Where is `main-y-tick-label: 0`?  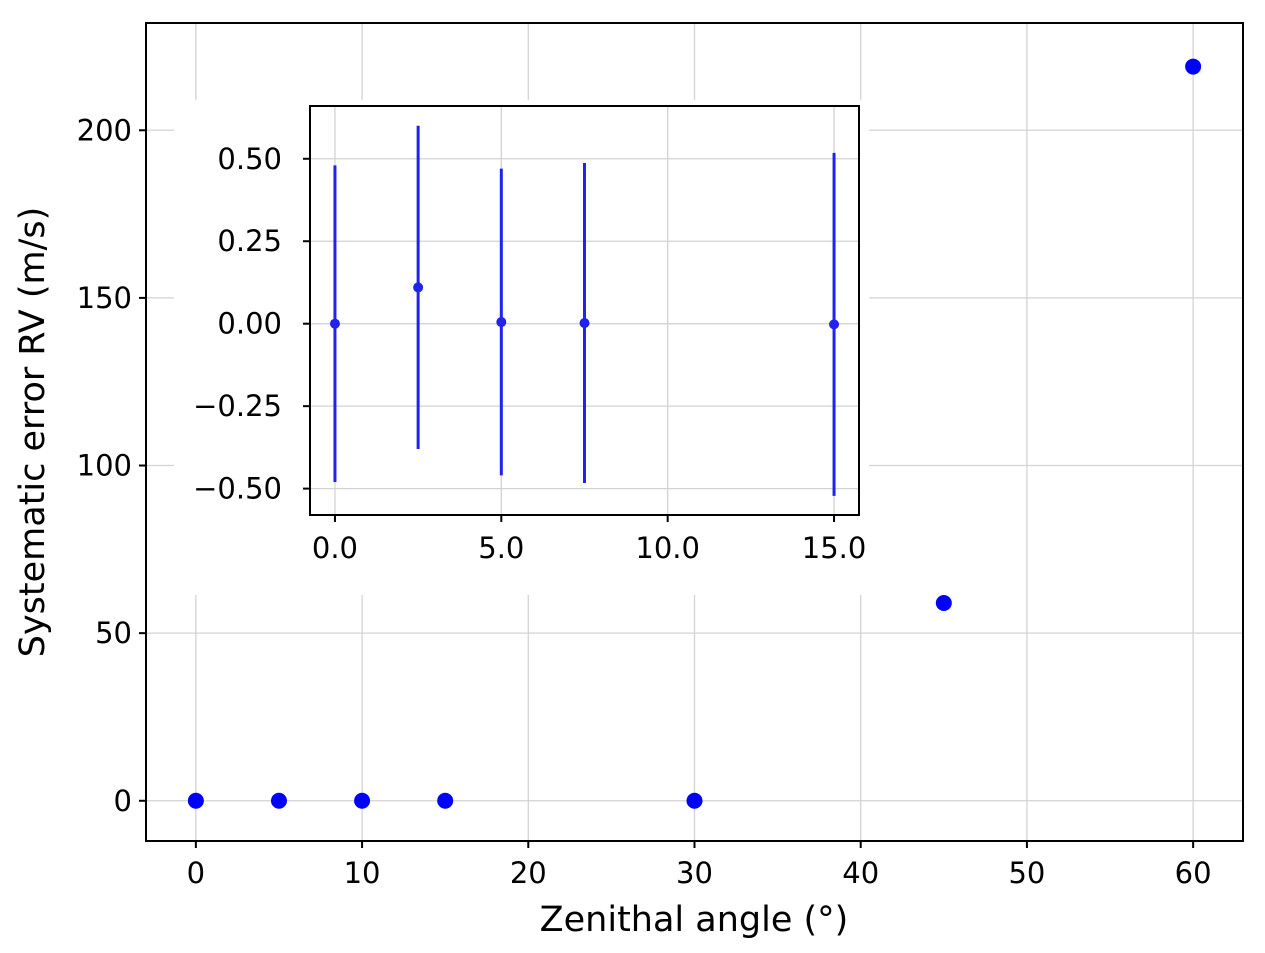
main-y-tick-label: 0 is located at coordinates (123, 801).